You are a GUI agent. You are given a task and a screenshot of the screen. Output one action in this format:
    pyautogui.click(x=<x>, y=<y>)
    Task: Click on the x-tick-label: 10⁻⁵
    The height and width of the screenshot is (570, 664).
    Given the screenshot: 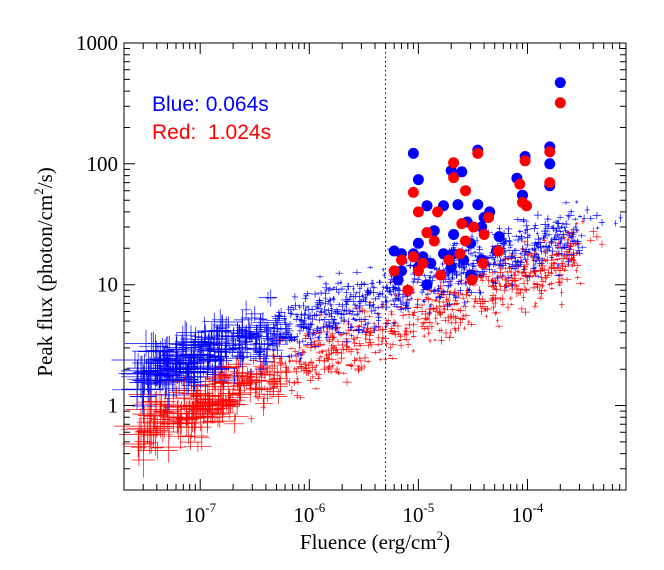 What is the action you would take?
    pyautogui.click(x=418, y=513)
    